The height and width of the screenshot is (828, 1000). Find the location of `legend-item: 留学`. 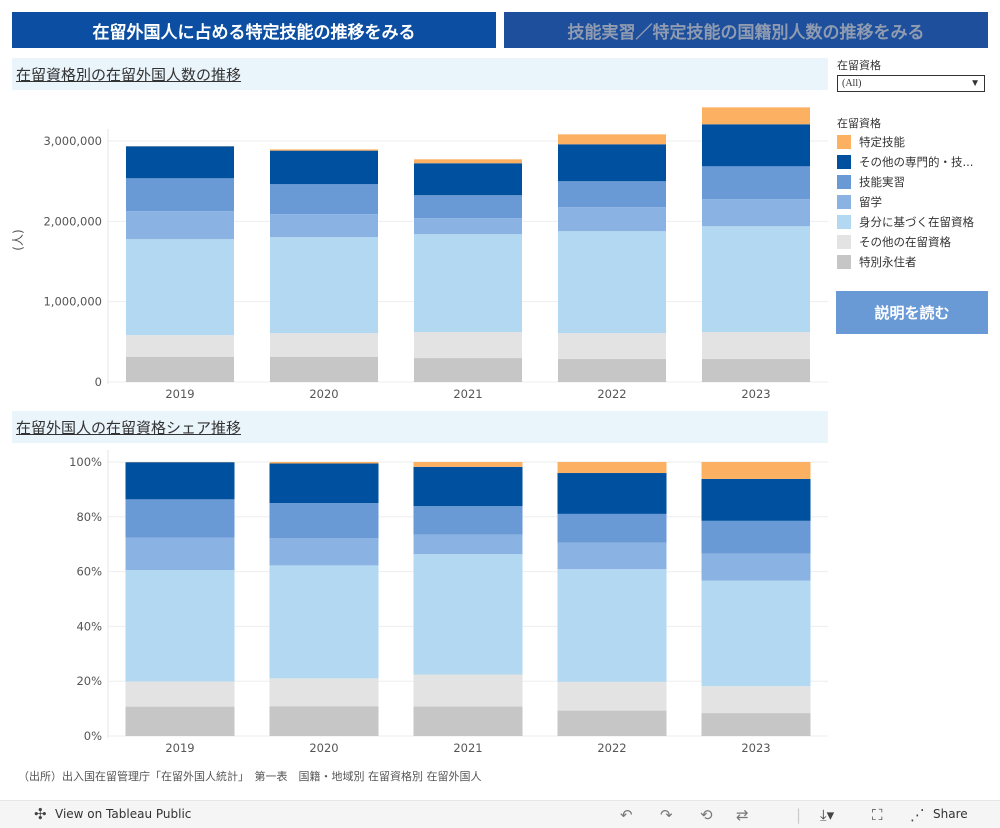

legend-item: 留学 is located at coordinates (859, 202).